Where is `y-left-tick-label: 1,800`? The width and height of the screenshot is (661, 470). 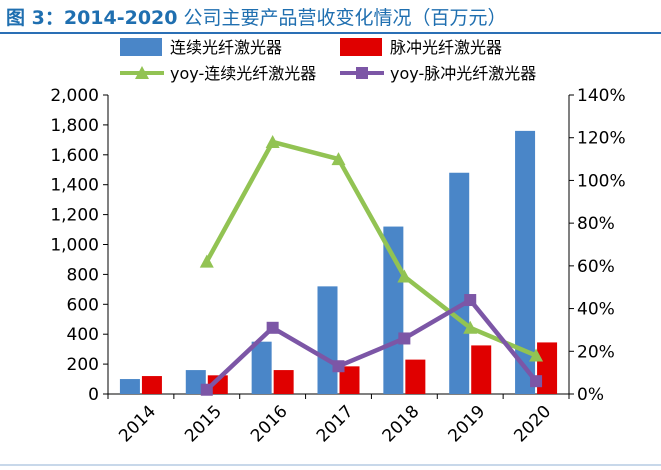 y-left-tick-label: 1,800 is located at coordinates (74, 126).